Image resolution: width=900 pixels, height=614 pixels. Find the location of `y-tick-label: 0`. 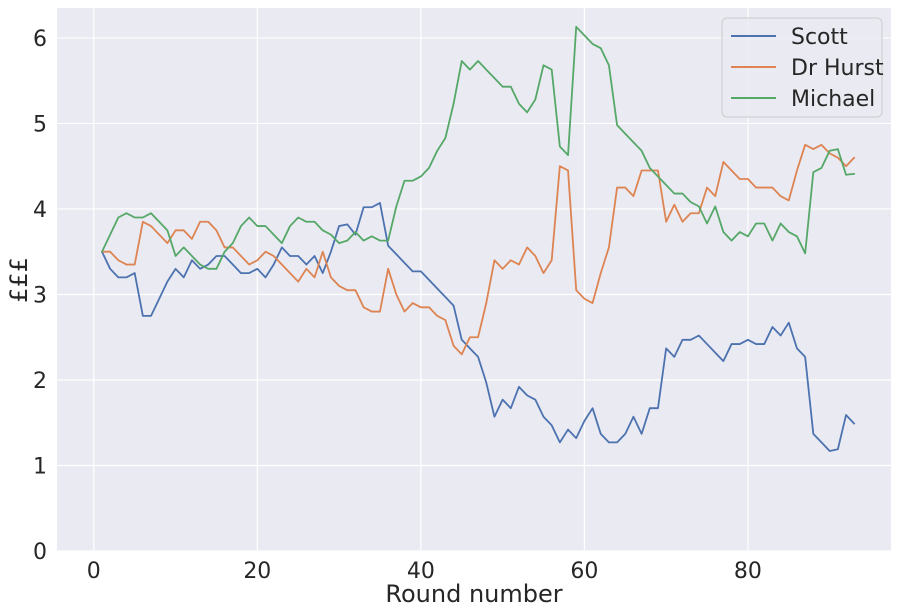

y-tick-label: 0 is located at coordinates (40, 552).